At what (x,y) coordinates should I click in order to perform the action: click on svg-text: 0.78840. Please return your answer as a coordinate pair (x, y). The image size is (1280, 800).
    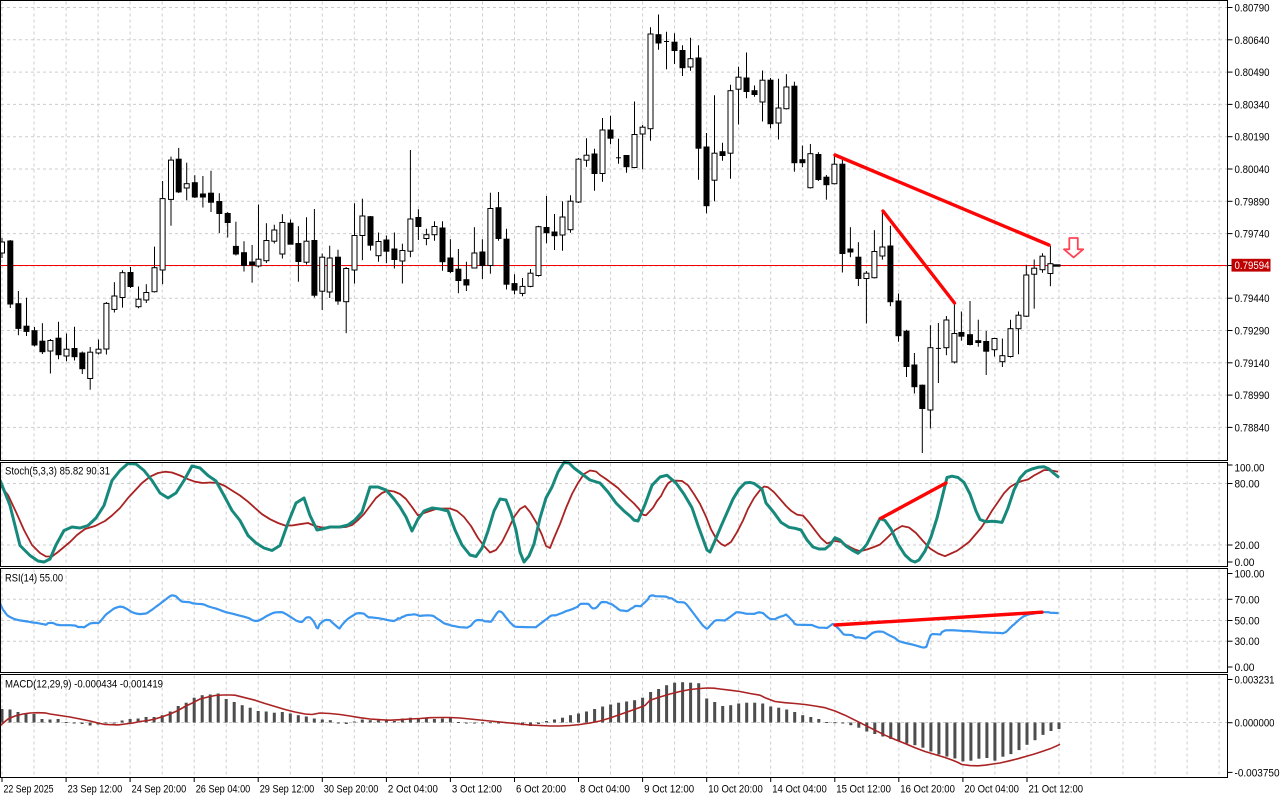
    Looking at the image, I should click on (1252, 428).